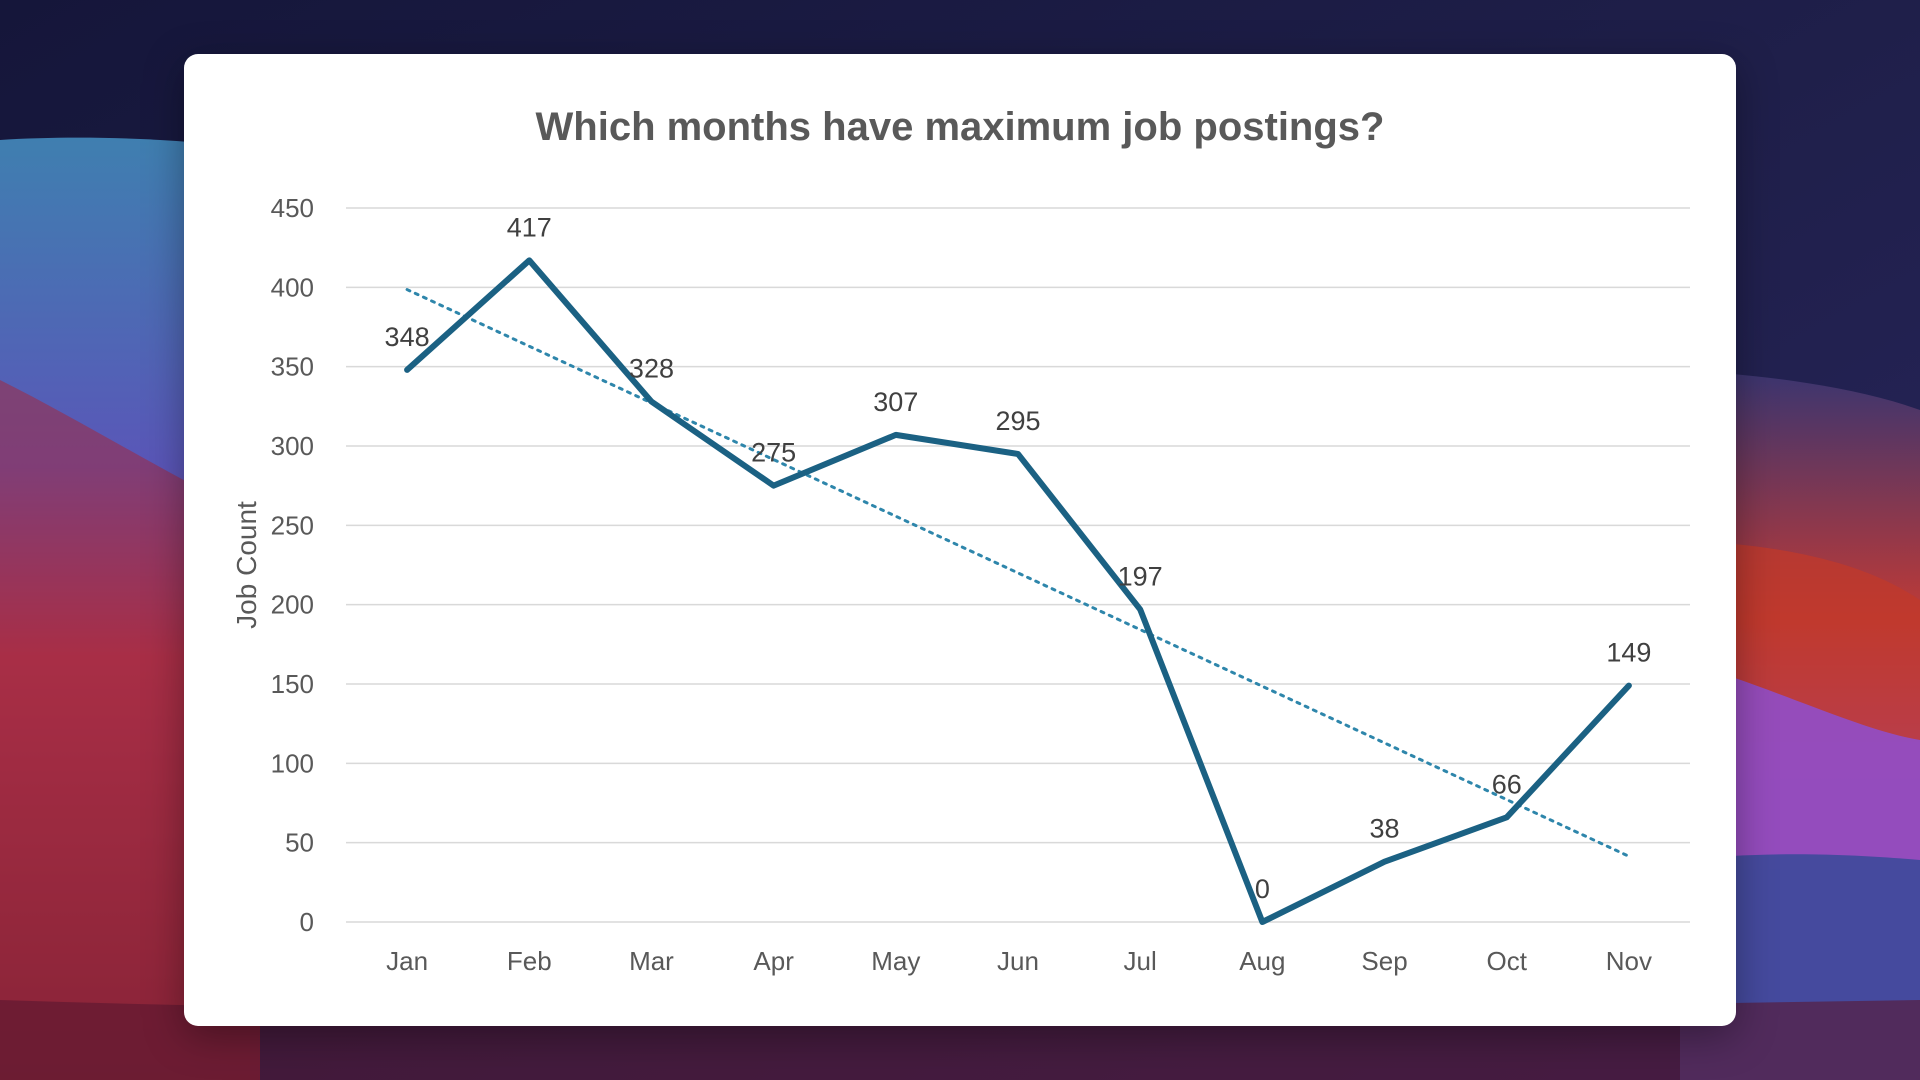  Describe the element at coordinates (773, 453) in the screenshot. I see `data-label: 275` at that location.